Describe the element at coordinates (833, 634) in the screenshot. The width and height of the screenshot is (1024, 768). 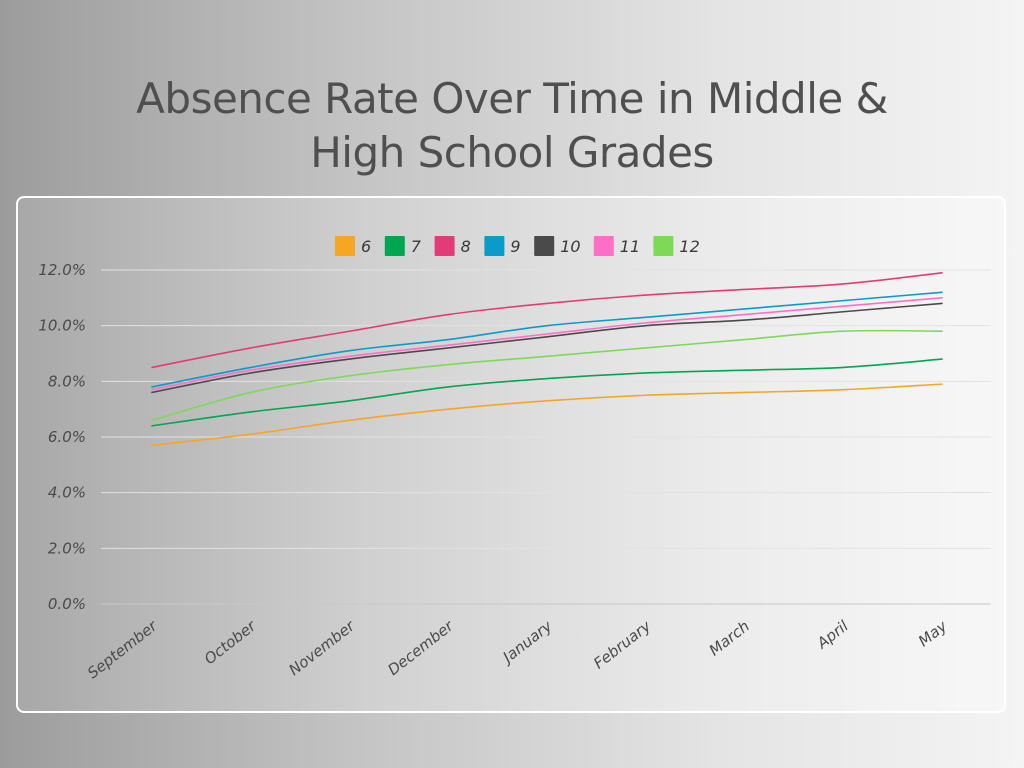
I see `x-tick-label: April` at that location.